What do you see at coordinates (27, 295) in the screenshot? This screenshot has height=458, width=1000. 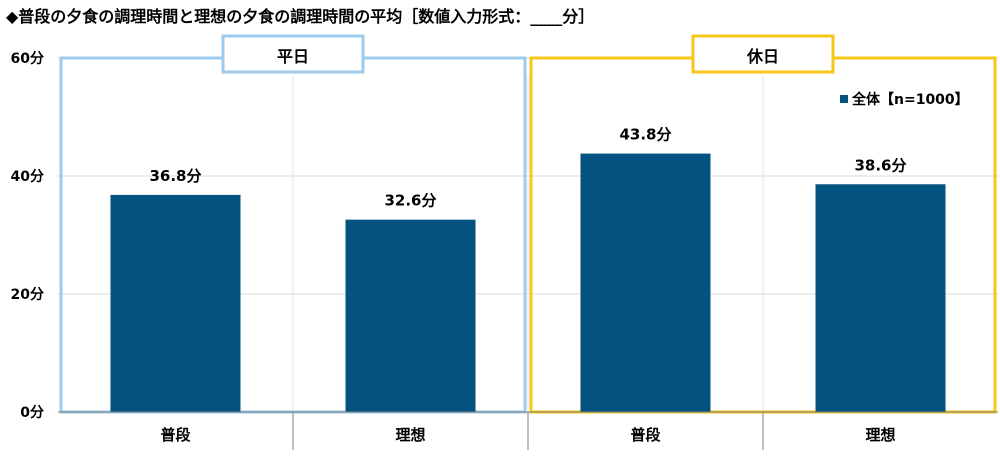 I see `y-tick-label: 20分` at bounding box center [27, 295].